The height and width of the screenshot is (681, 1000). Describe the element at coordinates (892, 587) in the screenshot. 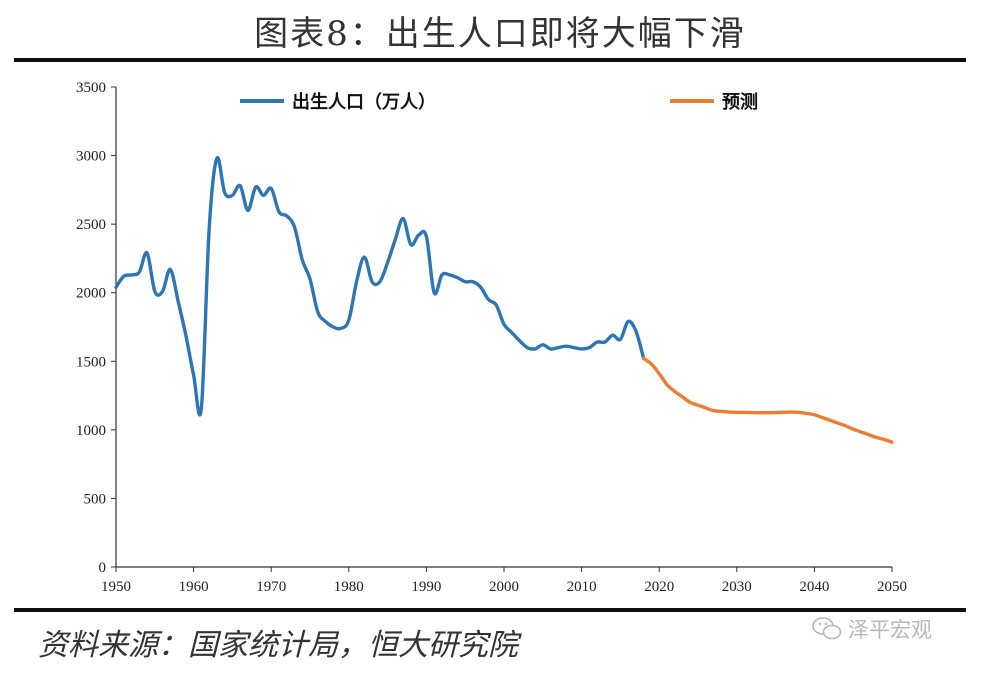

I see `x-tick-label: 2050` at that location.